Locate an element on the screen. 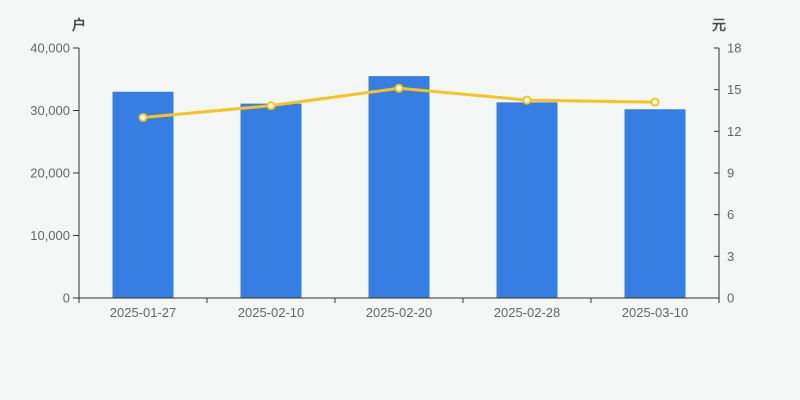 The height and width of the screenshot is (400, 800). right-axis-tick-label: 9 is located at coordinates (730, 173).